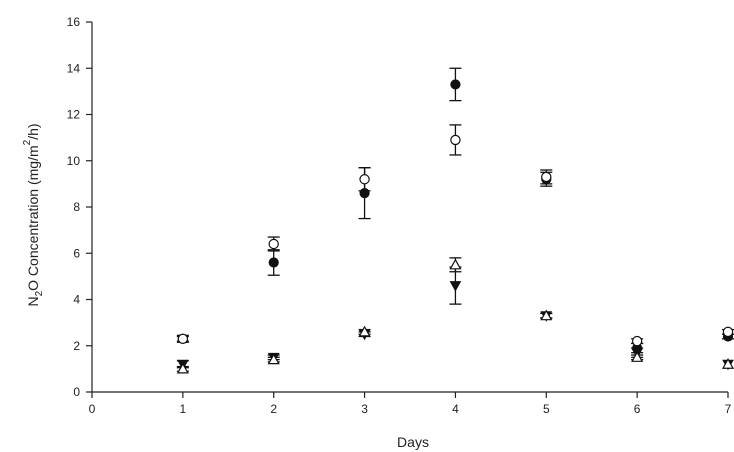 The height and width of the screenshot is (452, 734). I want to click on y-tick-label: 14, so click(74, 68).